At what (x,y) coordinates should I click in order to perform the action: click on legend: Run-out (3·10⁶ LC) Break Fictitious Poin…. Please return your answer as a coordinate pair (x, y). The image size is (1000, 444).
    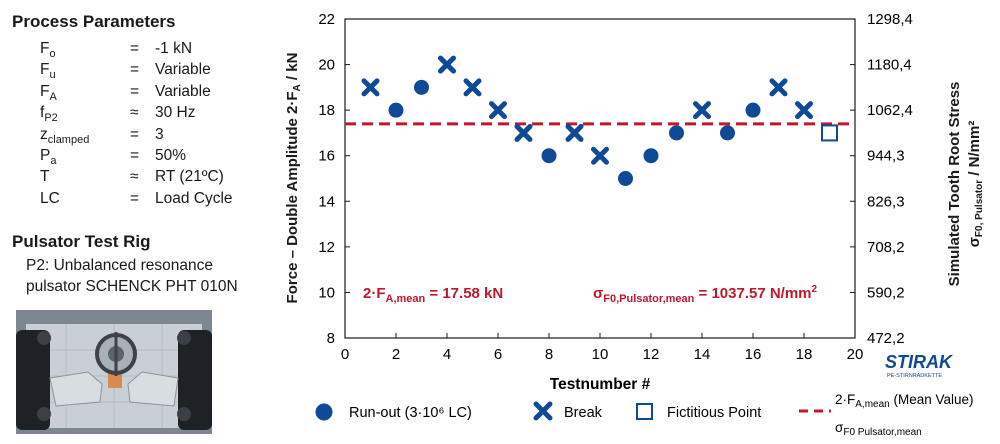
    Looking at the image, I should click on (644, 415).